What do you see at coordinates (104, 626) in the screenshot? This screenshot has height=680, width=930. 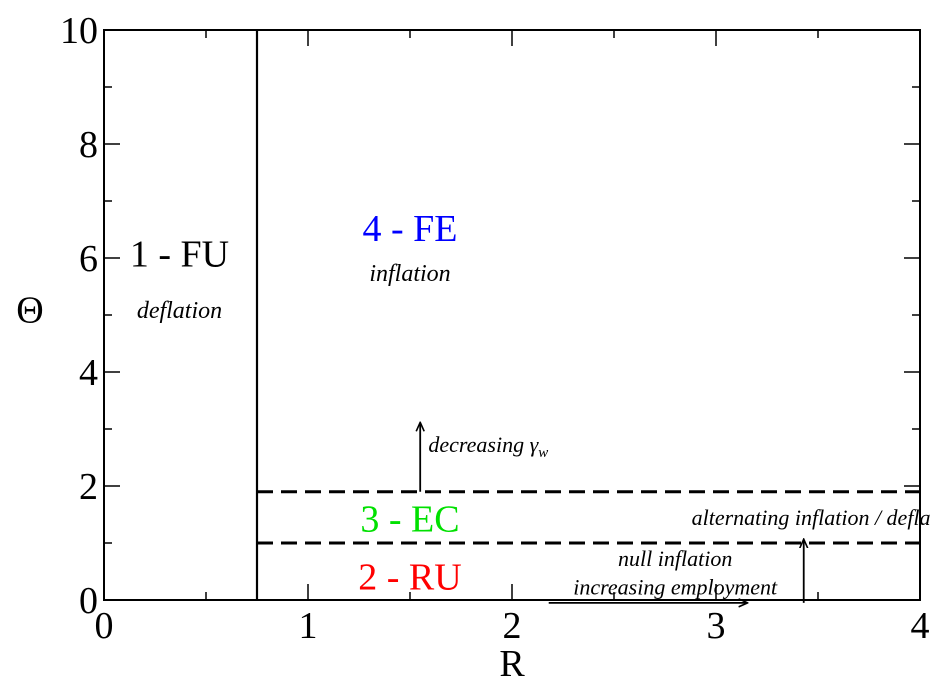 I see `x-tick-label: 0` at bounding box center [104, 626].